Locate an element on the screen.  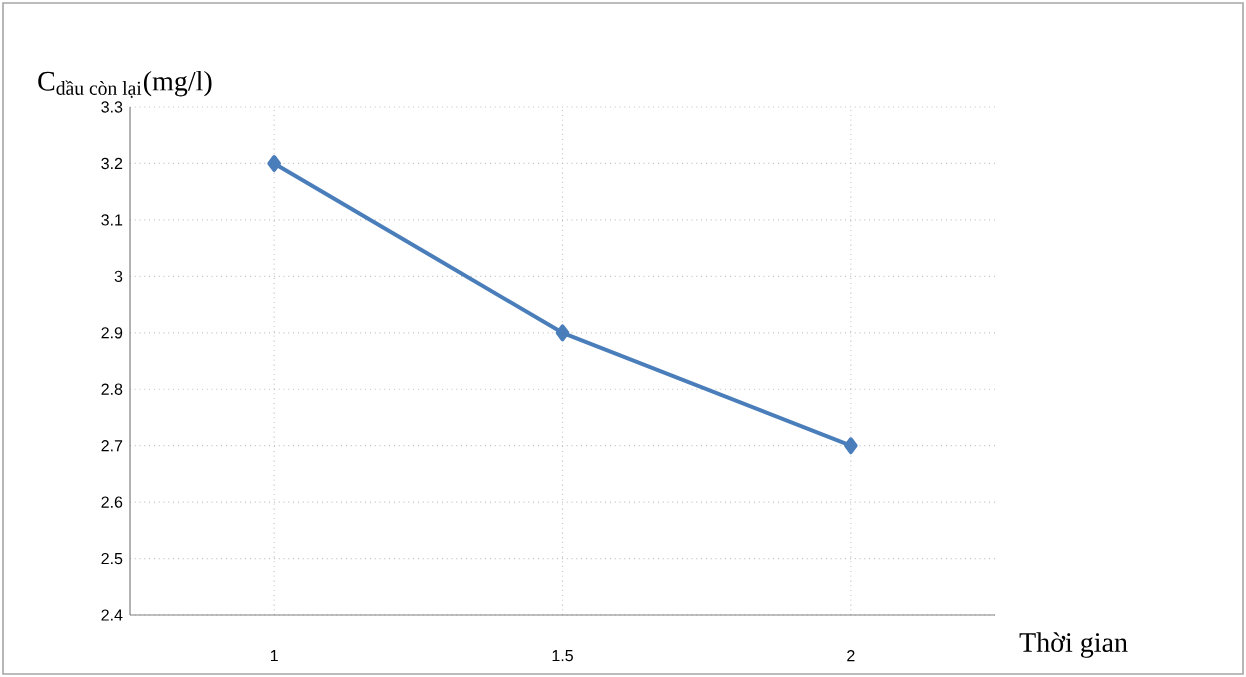
x-tick-label: 1.5 is located at coordinates (562, 656).